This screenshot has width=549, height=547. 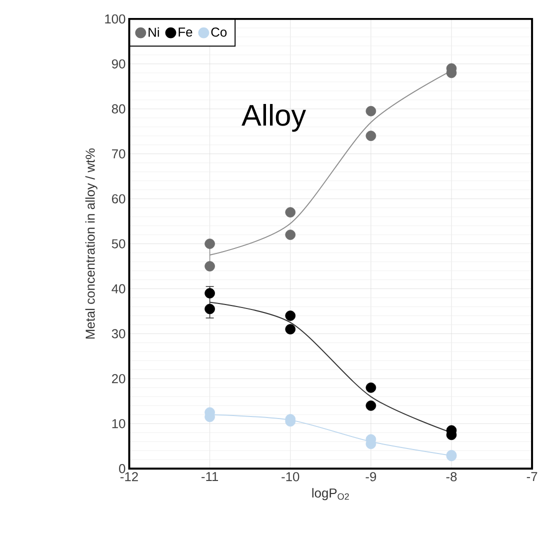 I want to click on y-tick-label: 10, so click(x=119, y=423).